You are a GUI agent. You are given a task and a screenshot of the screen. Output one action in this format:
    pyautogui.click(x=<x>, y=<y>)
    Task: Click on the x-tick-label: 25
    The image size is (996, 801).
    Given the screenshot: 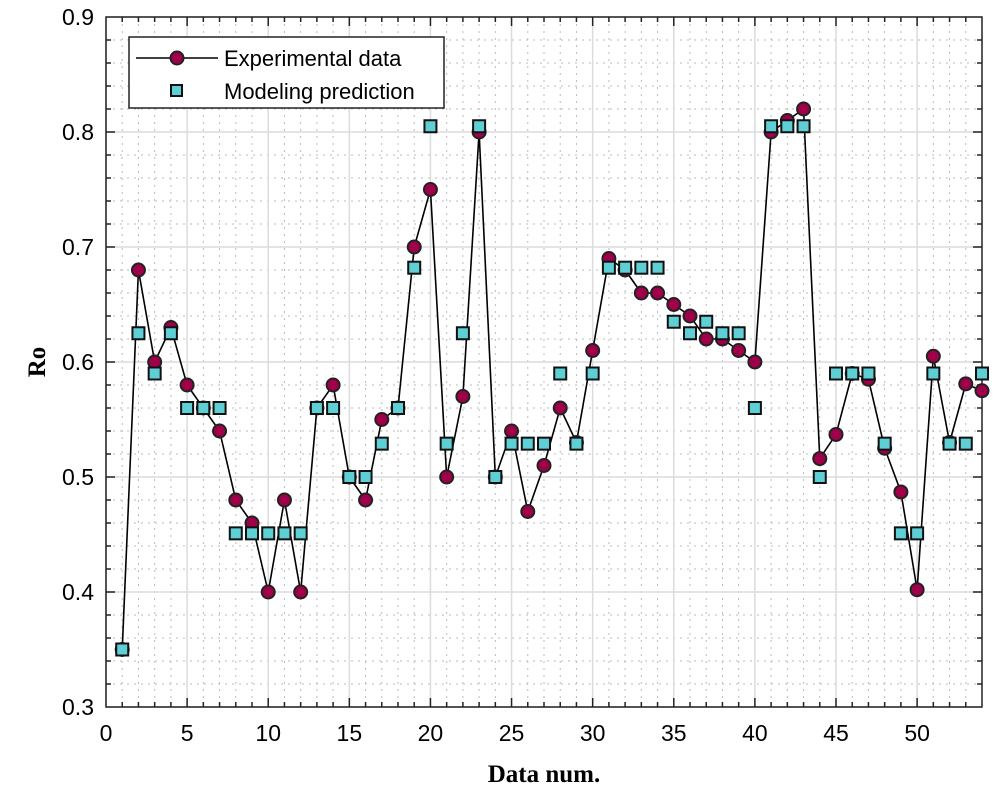 What is the action you would take?
    pyautogui.click(x=512, y=733)
    